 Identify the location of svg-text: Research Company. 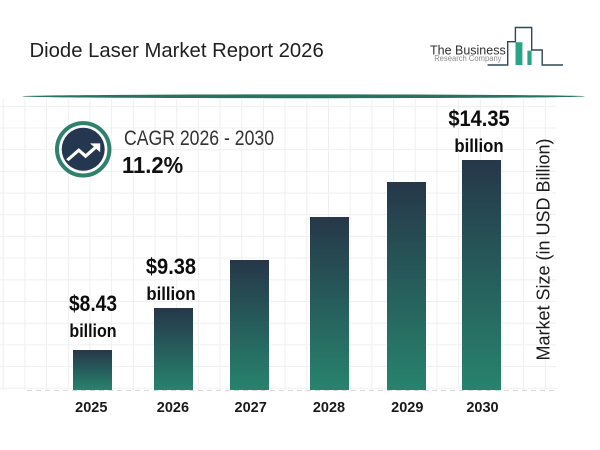
(467, 58).